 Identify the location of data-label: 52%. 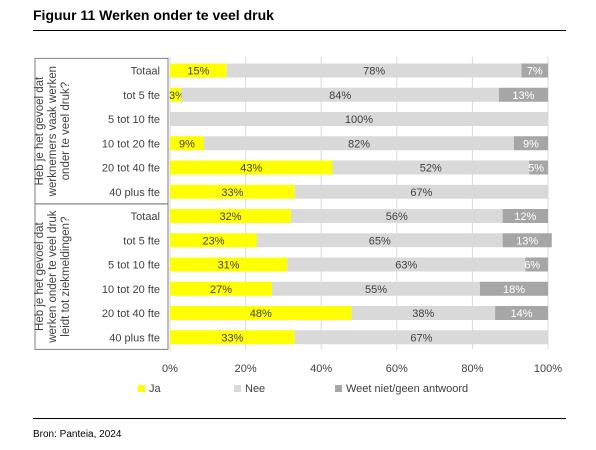
(431, 169).